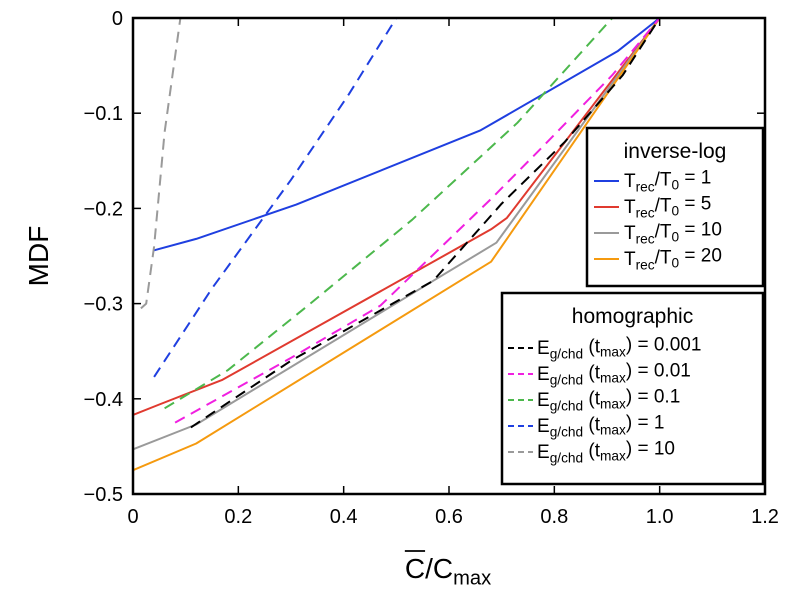  Describe the element at coordinates (673, 259) in the screenshot. I see `legend-entry-label: Trec/T0 = 20` at that location.